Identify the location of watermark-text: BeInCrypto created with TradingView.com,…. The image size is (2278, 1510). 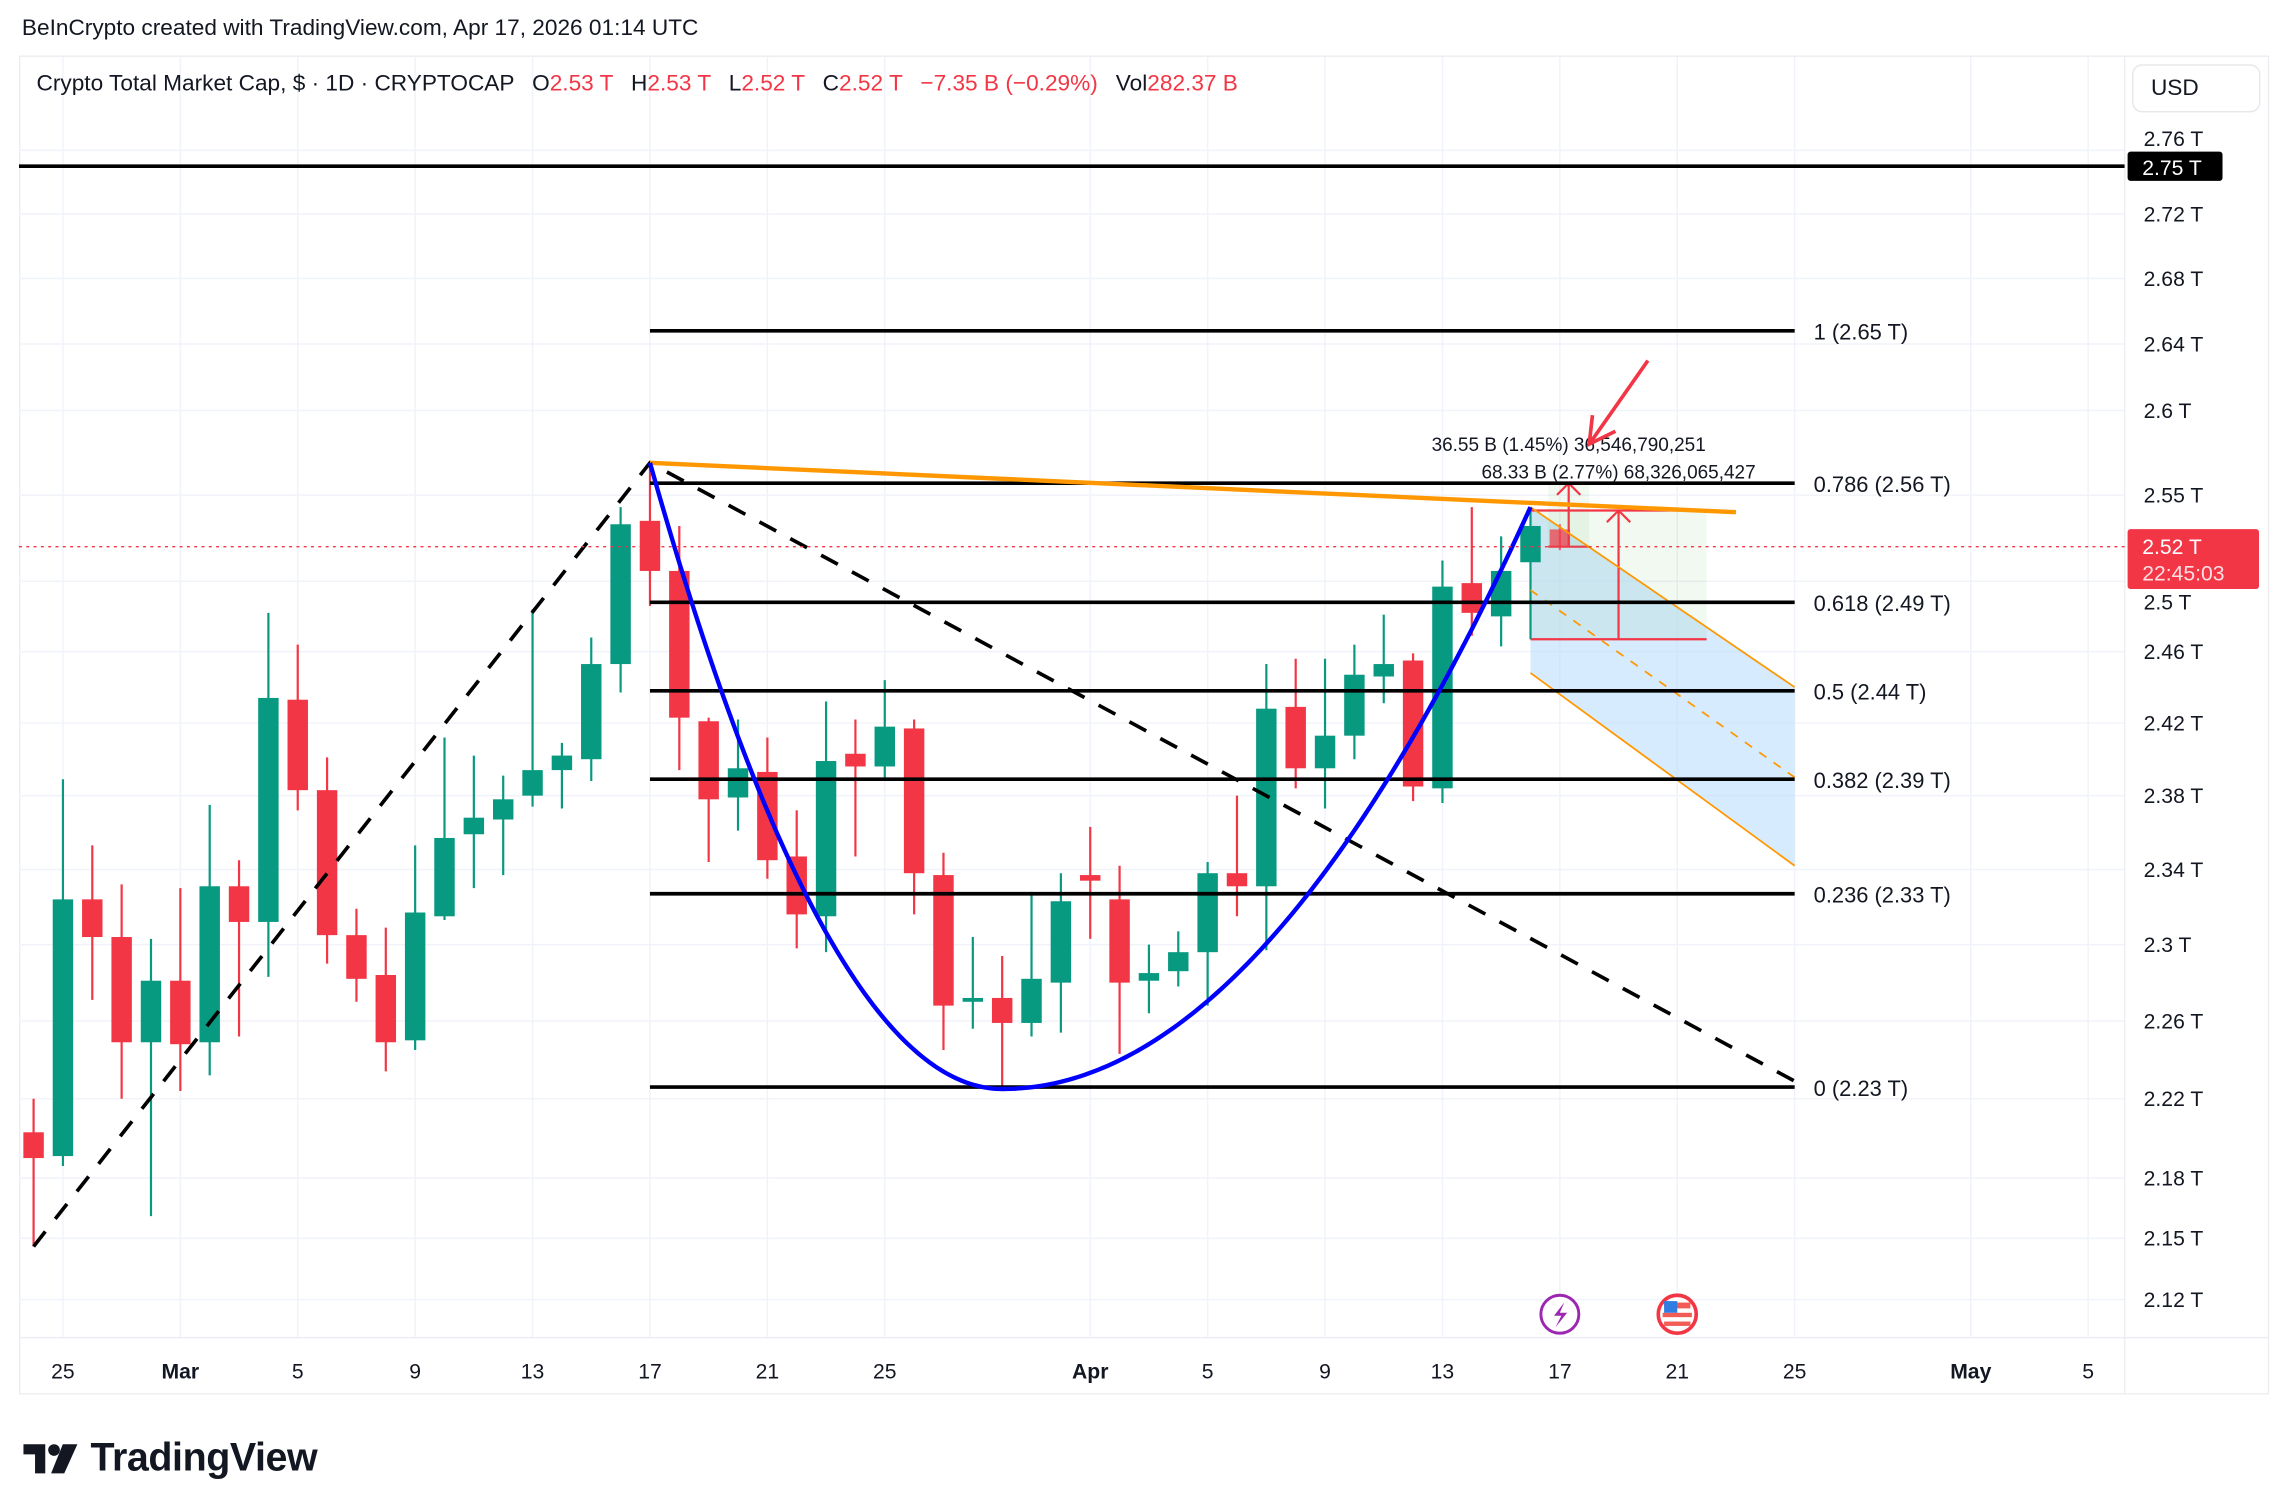
(360, 28).